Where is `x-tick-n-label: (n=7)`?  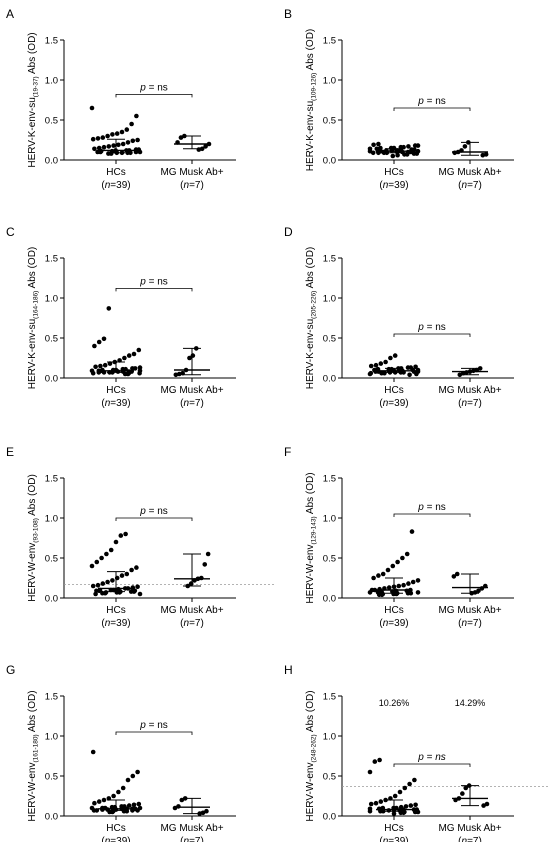 x-tick-n-label: (n=7) is located at coordinates (470, 185).